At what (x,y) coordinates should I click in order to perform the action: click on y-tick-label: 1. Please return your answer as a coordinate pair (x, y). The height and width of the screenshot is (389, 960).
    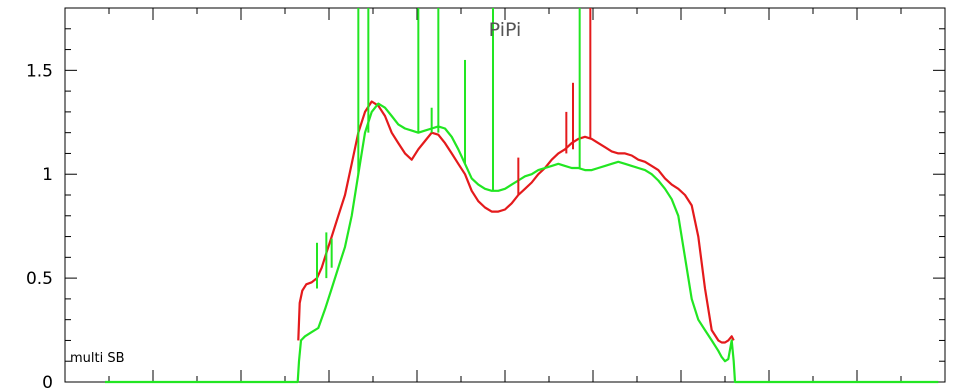
    Looking at the image, I should click on (47, 175).